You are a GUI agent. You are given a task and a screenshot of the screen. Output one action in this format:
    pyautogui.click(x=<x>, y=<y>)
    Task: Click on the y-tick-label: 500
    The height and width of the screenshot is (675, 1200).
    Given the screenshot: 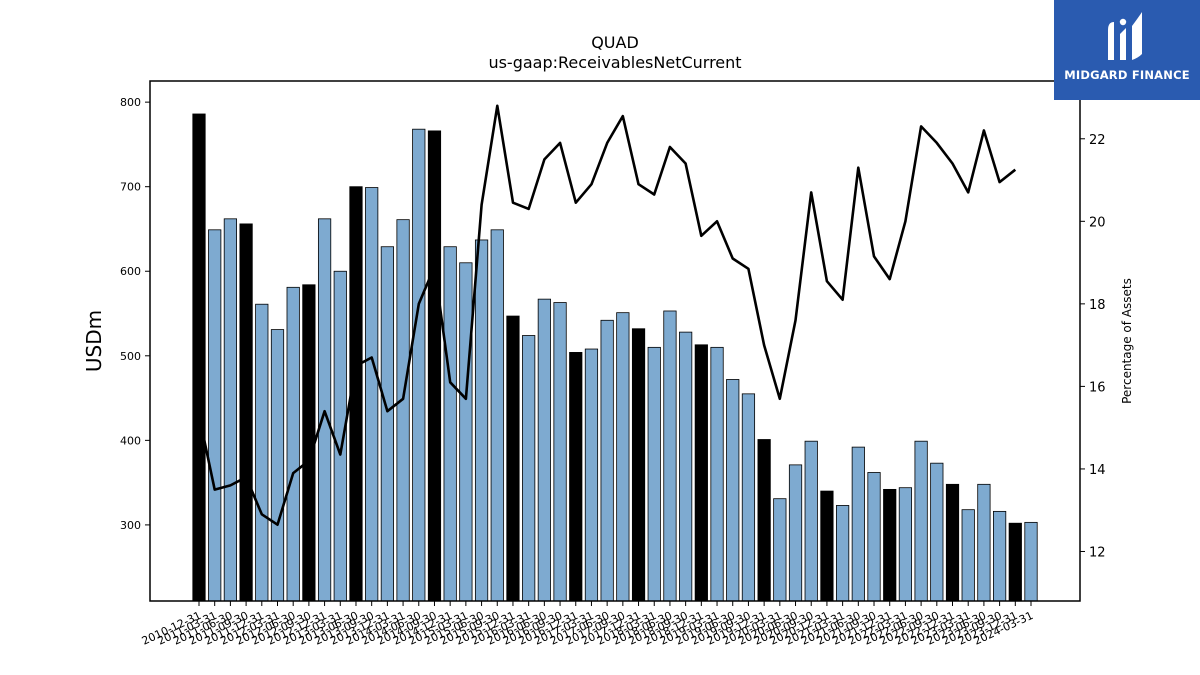 What is the action you would take?
    pyautogui.click(x=130, y=356)
    